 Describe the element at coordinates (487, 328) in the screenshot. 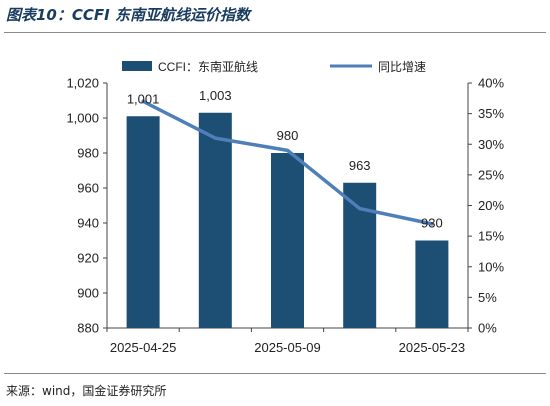

I see `right-axis-tick-label: 0%` at that location.